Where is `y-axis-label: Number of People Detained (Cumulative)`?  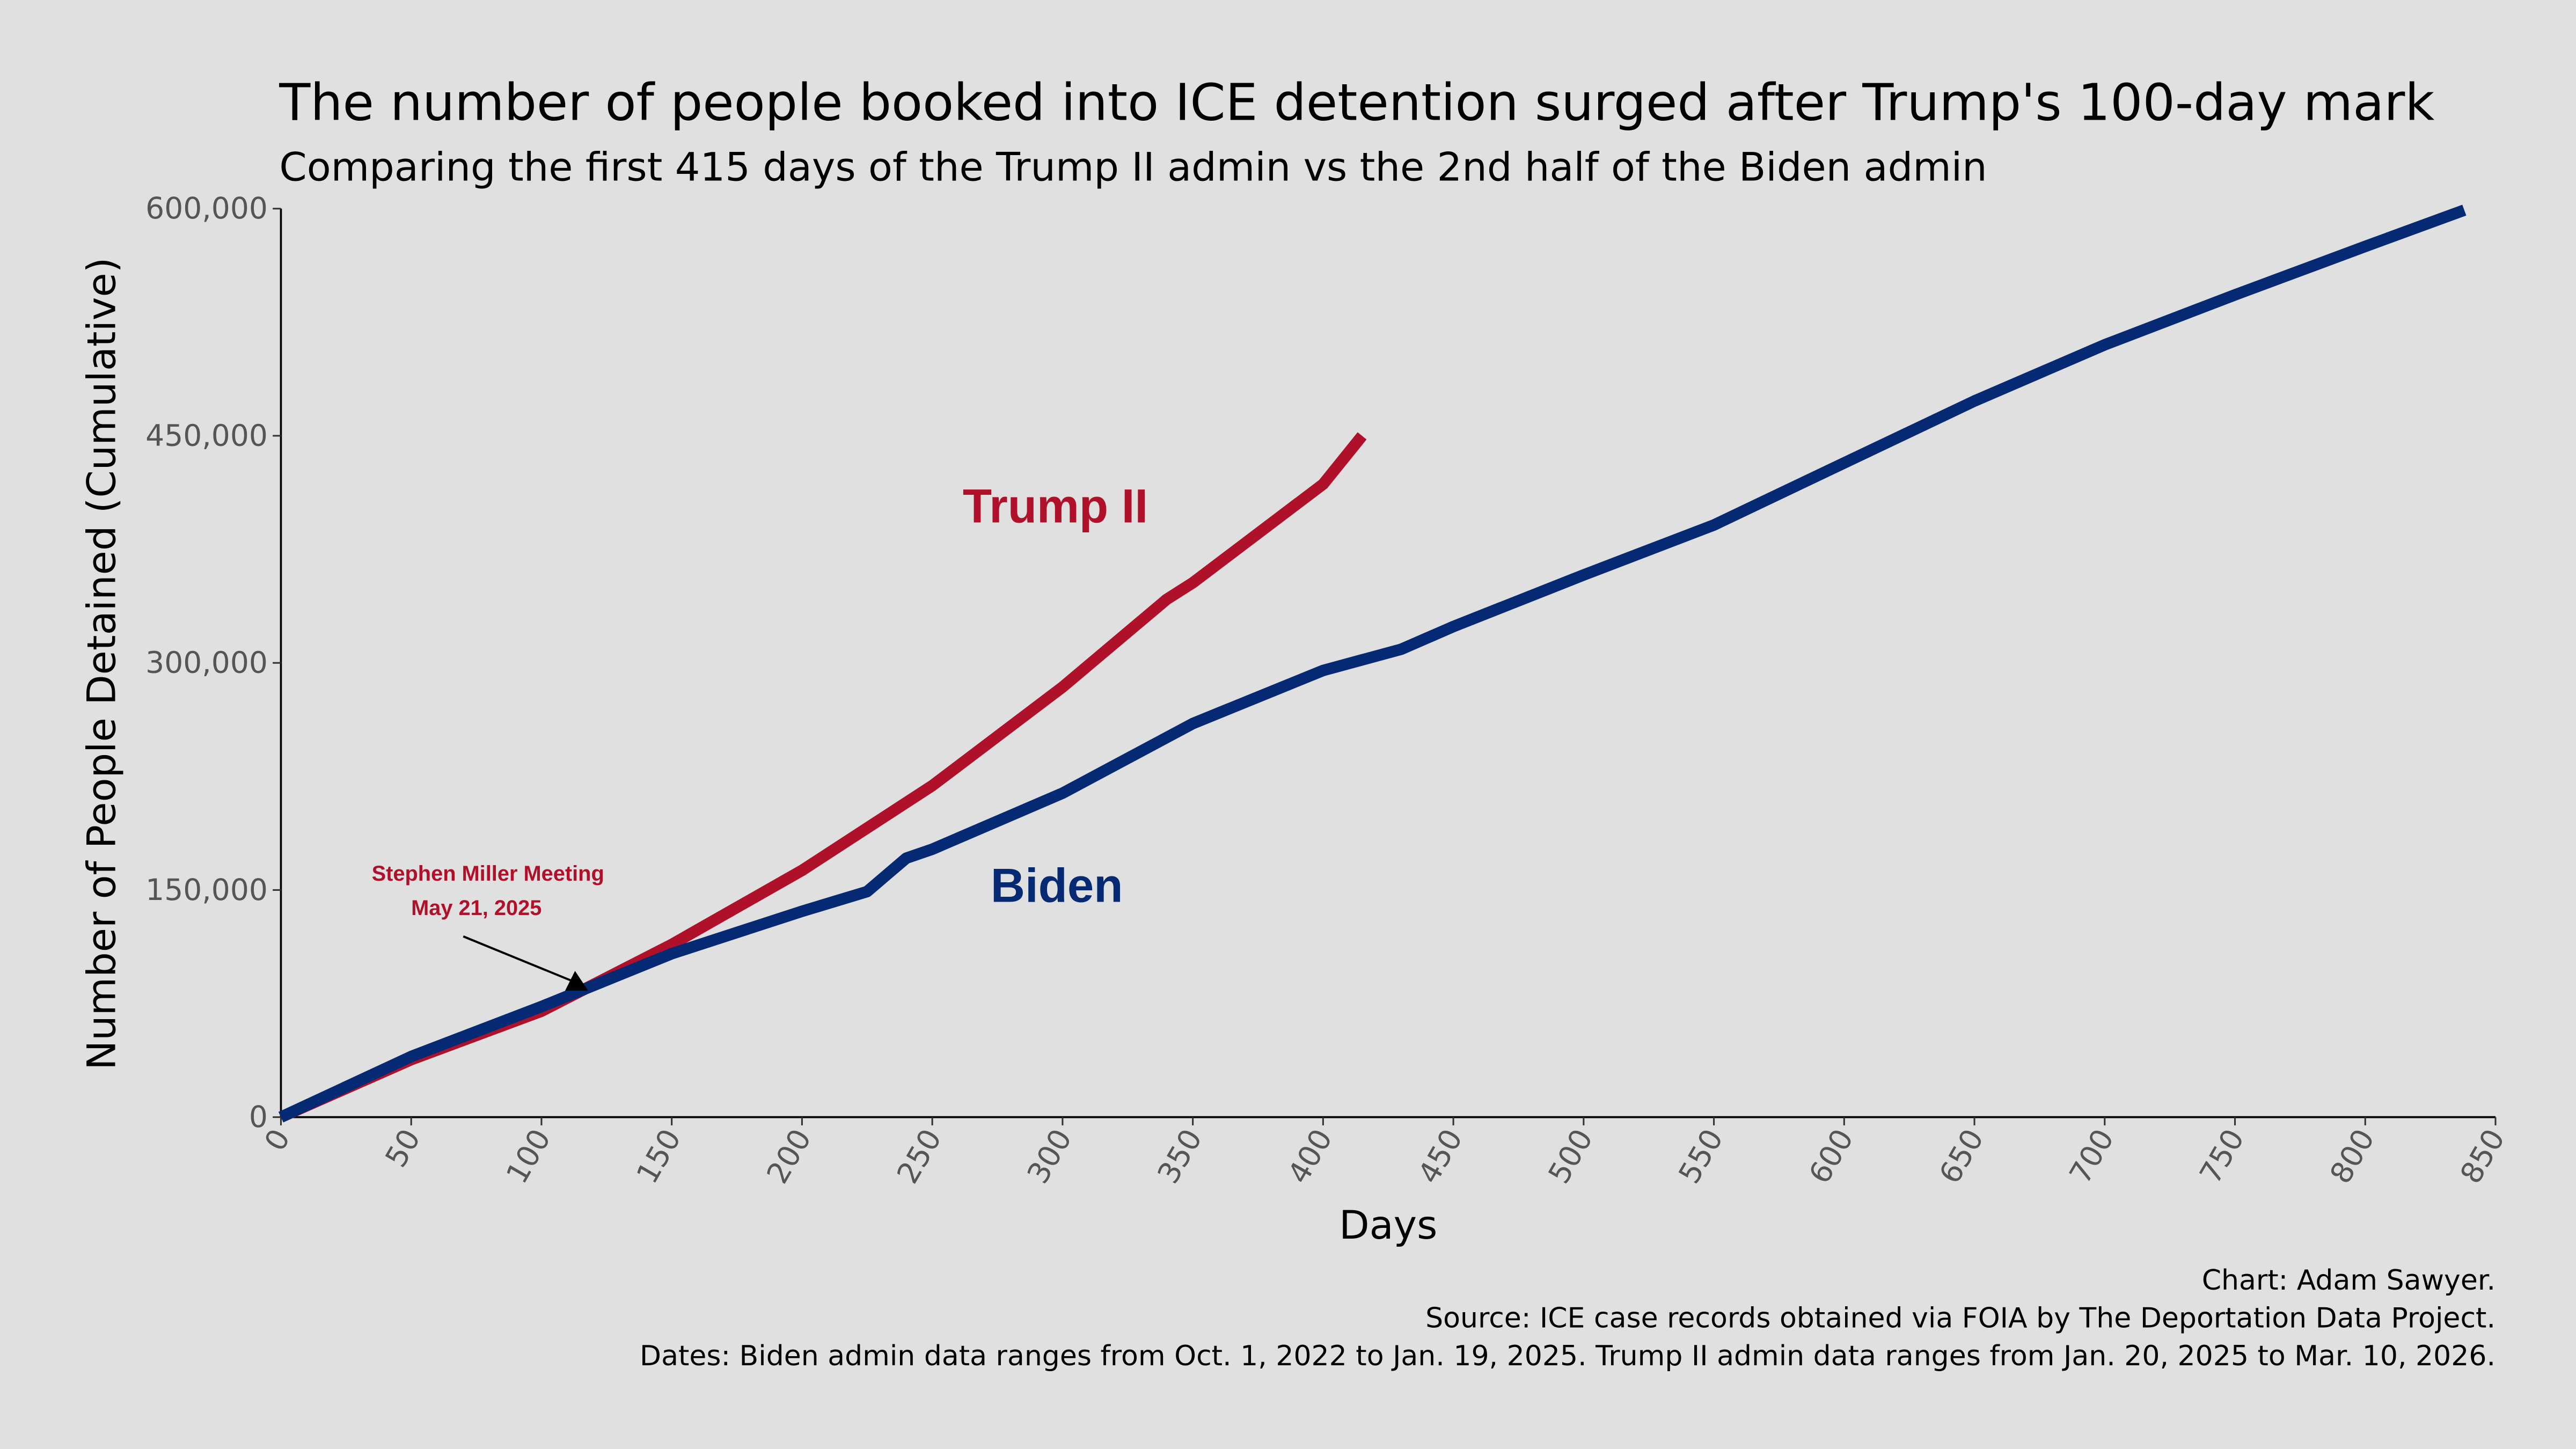
y-axis-label: Number of People Detained (Cumulative) is located at coordinates (102, 664).